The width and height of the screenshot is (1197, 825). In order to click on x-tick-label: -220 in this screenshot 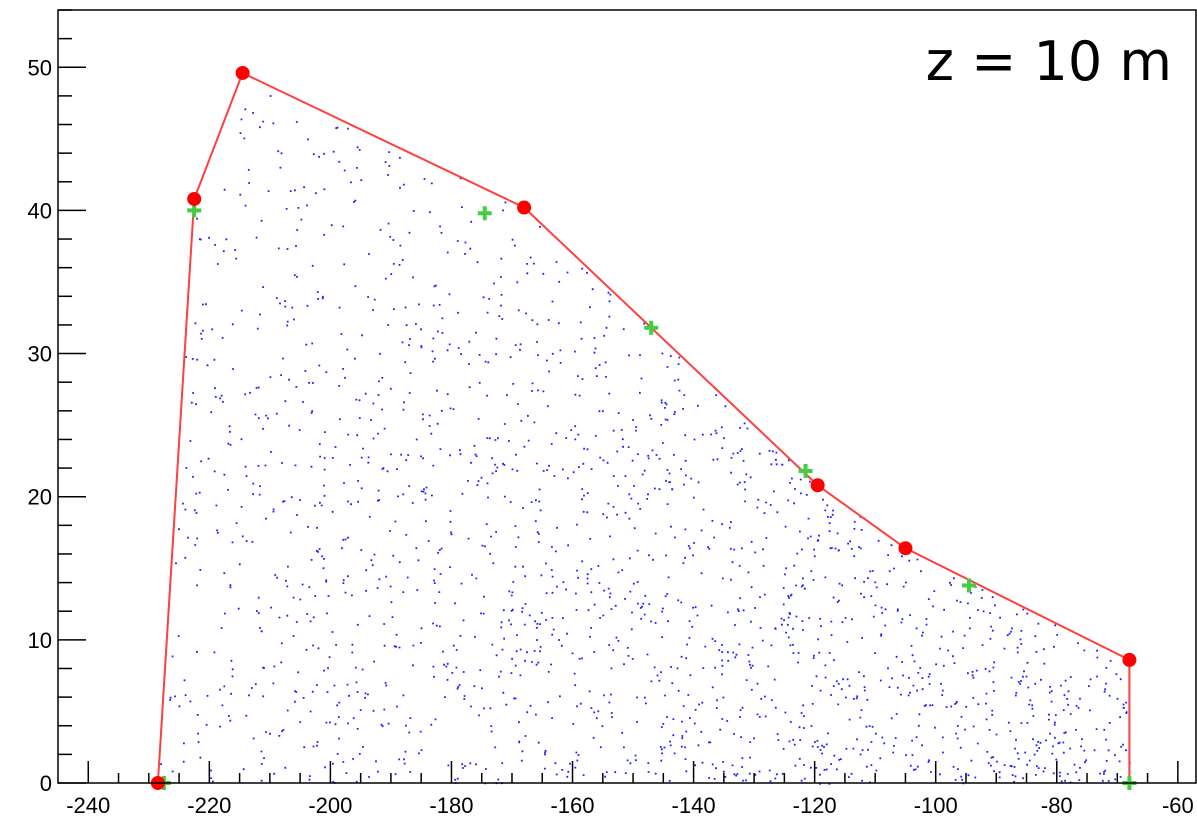, I will do `click(209, 805)`.